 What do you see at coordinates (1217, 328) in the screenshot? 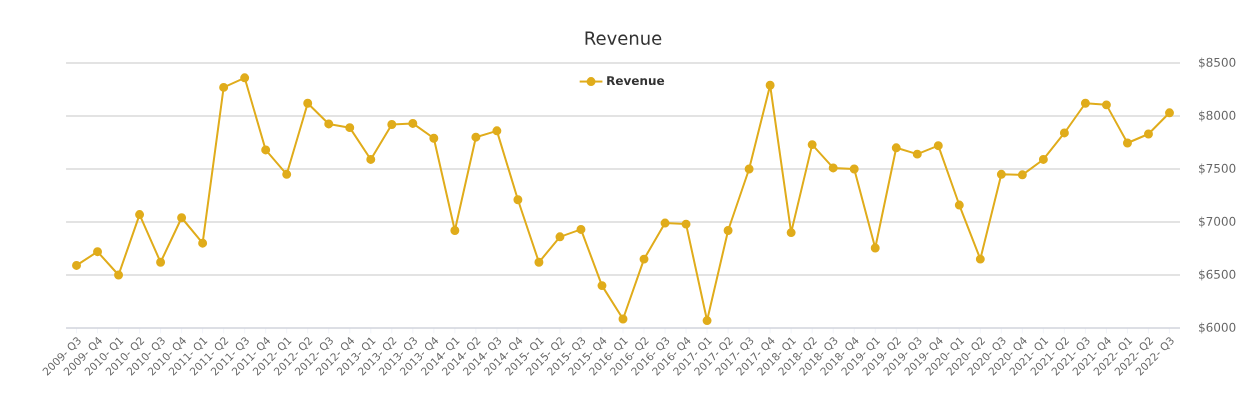
I see `y-tick-label: $6000` at bounding box center [1217, 328].